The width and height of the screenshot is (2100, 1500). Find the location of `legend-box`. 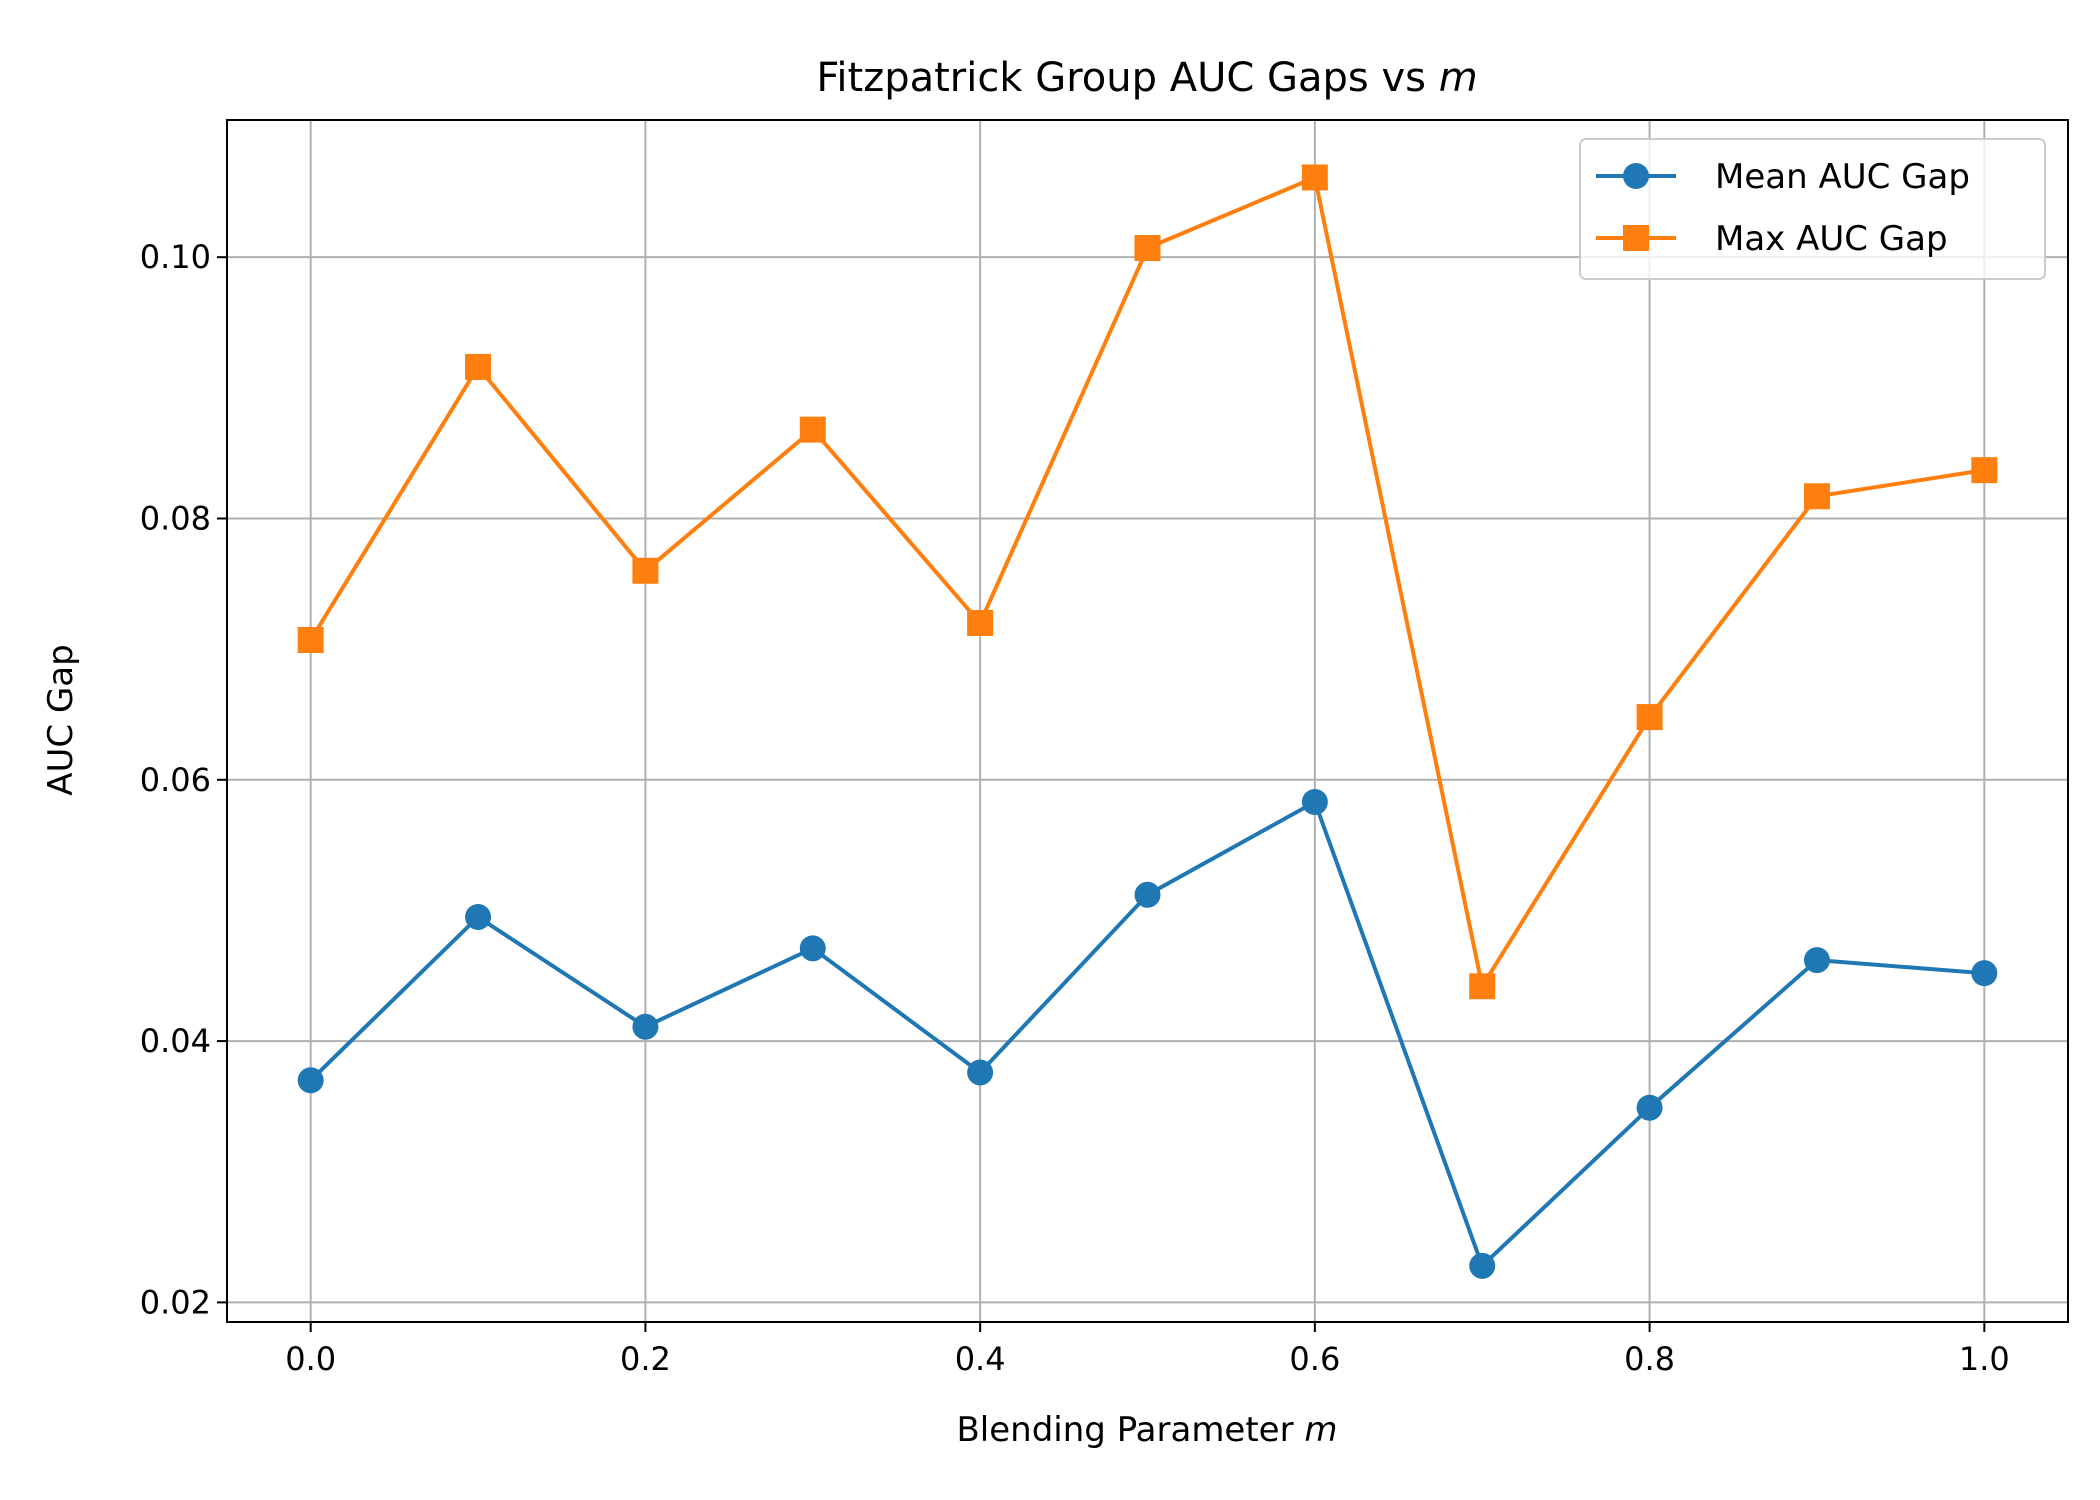

legend-box is located at coordinates (1812, 209).